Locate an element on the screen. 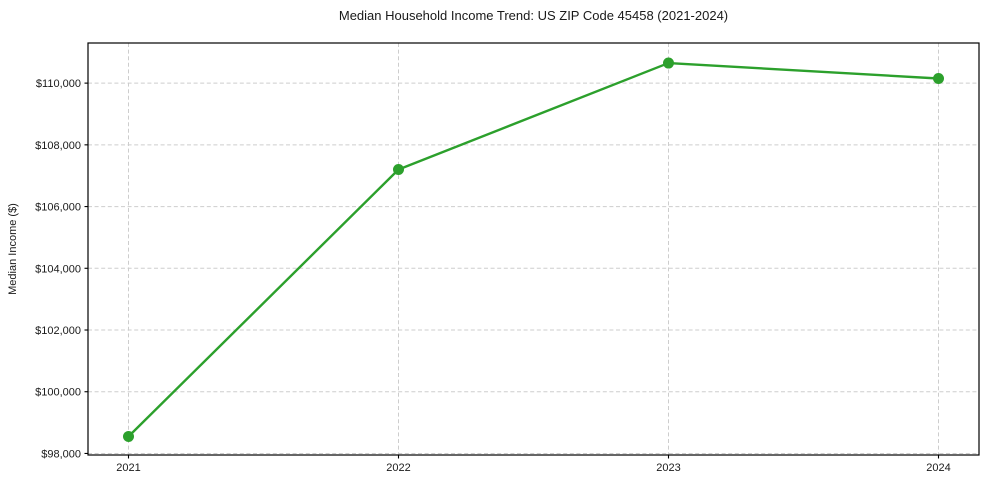  y-tick-label: $108,000 is located at coordinates (58, 146).